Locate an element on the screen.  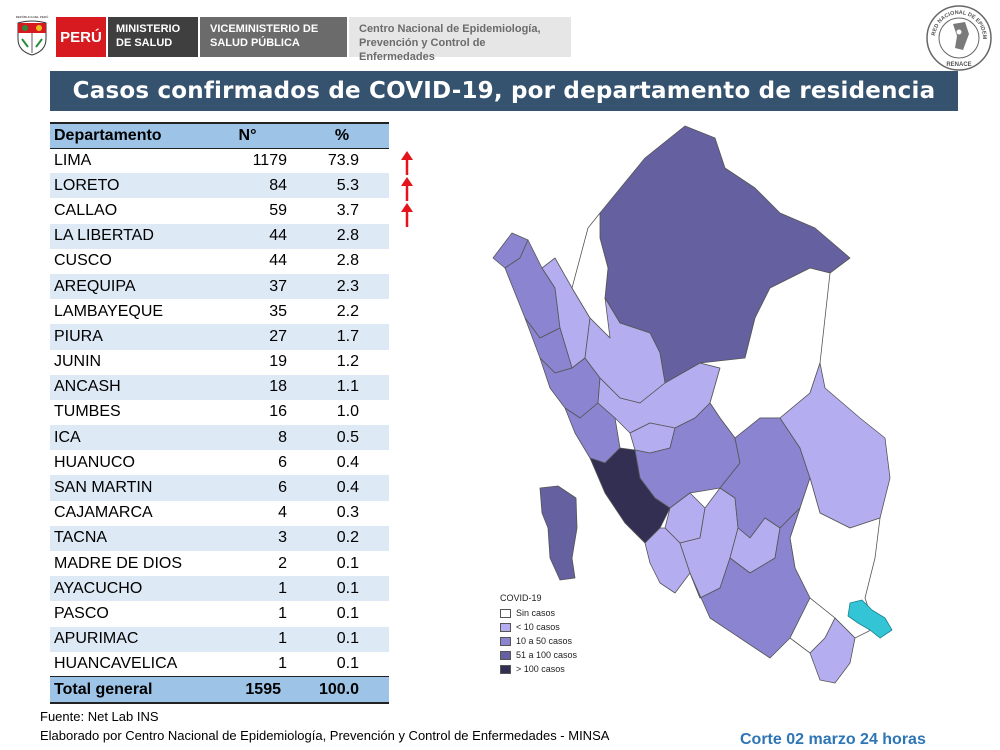
cell-departamento: LAMBAYEQUE is located at coordinates (125, 312).